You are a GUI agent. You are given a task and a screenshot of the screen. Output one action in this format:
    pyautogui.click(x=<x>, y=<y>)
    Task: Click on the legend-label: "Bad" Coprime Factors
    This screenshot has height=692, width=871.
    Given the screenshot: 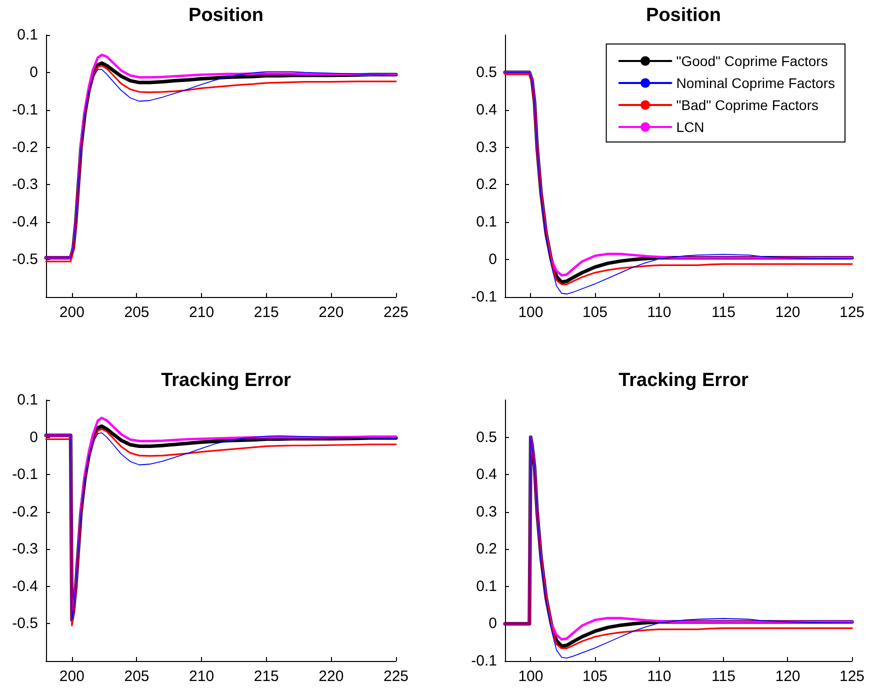 What is the action you would take?
    pyautogui.click(x=747, y=105)
    